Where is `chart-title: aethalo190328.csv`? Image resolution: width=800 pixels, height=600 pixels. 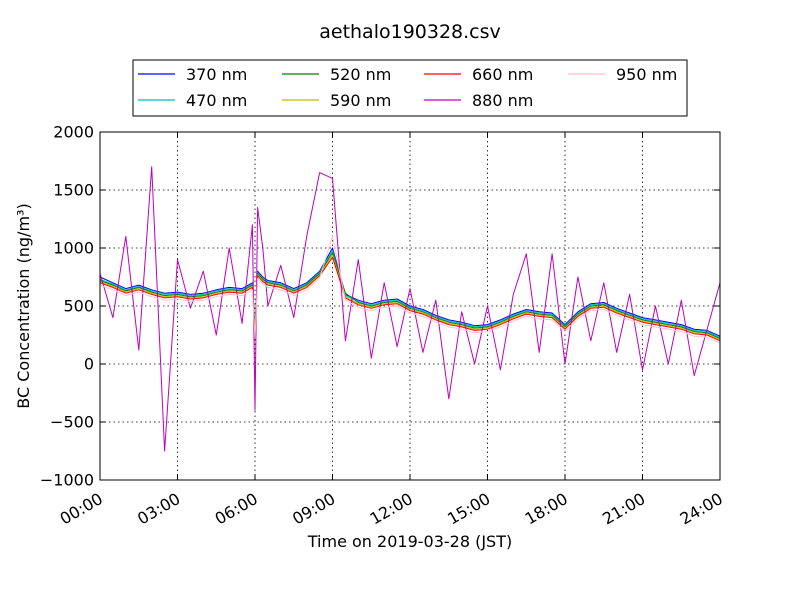 chart-title: aethalo190328.csv is located at coordinates (410, 32).